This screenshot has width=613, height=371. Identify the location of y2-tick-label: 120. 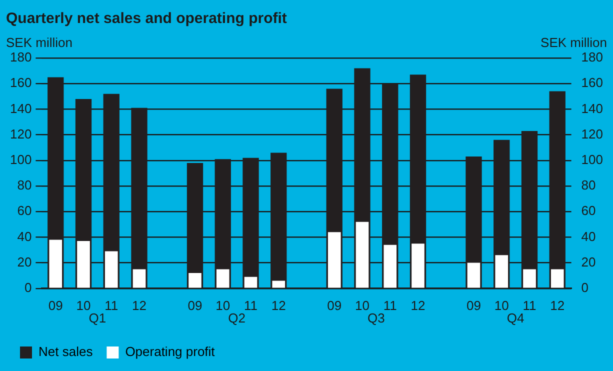
(592, 134).